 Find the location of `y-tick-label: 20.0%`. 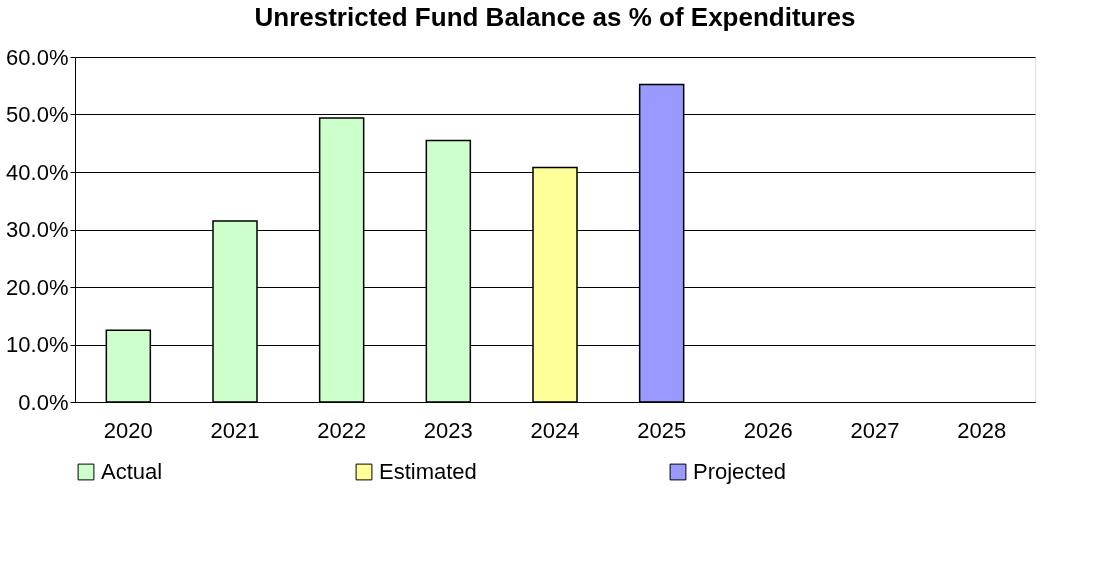

y-tick-label: 20.0% is located at coordinates (37, 287).